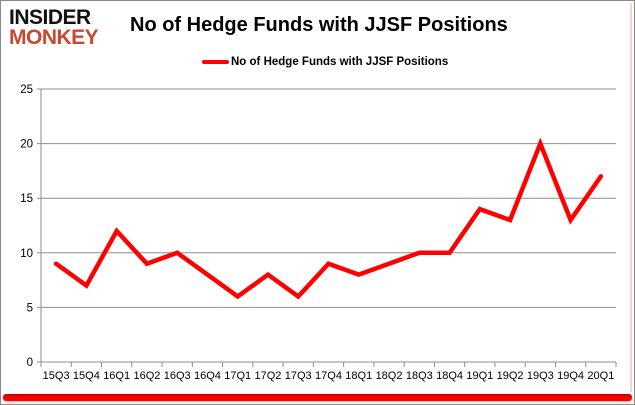 This screenshot has width=635, height=405. I want to click on x-tick-label: 18Q4, so click(449, 376).